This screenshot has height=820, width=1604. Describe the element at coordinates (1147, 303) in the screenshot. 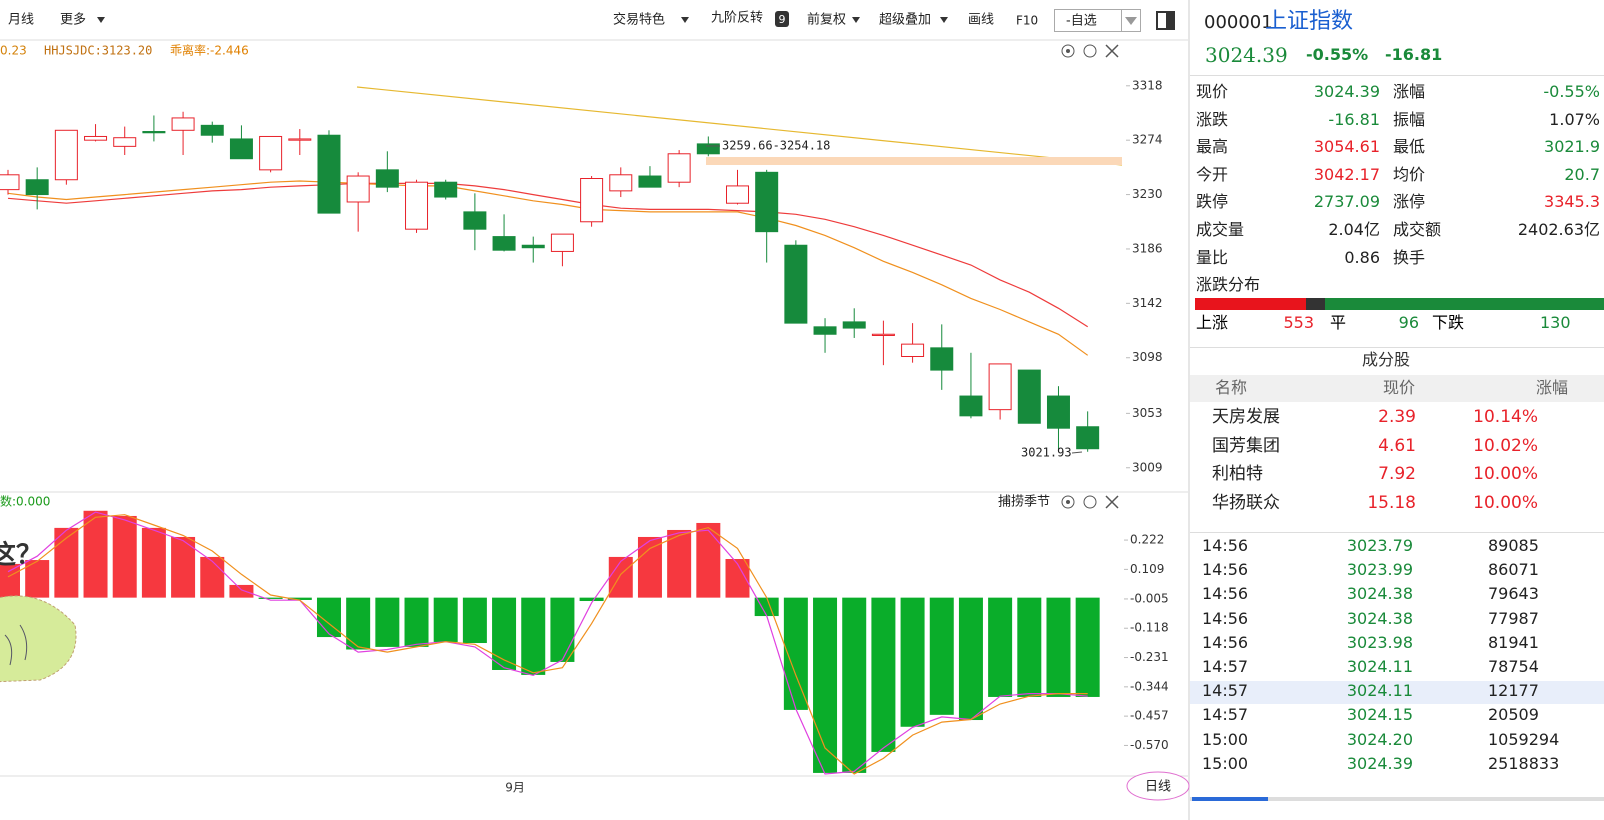

I see `y-tick-label: 3142` at that location.